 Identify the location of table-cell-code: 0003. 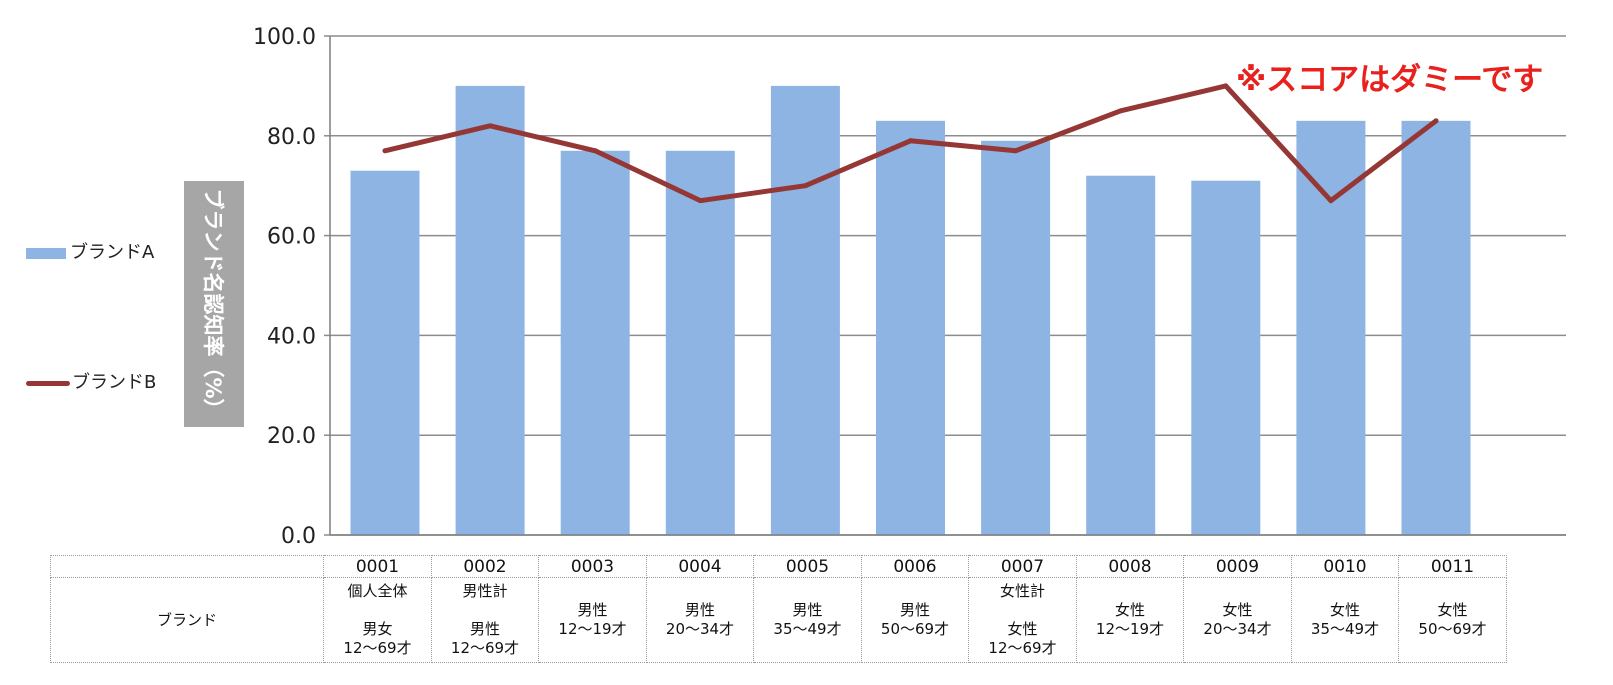
(592, 566).